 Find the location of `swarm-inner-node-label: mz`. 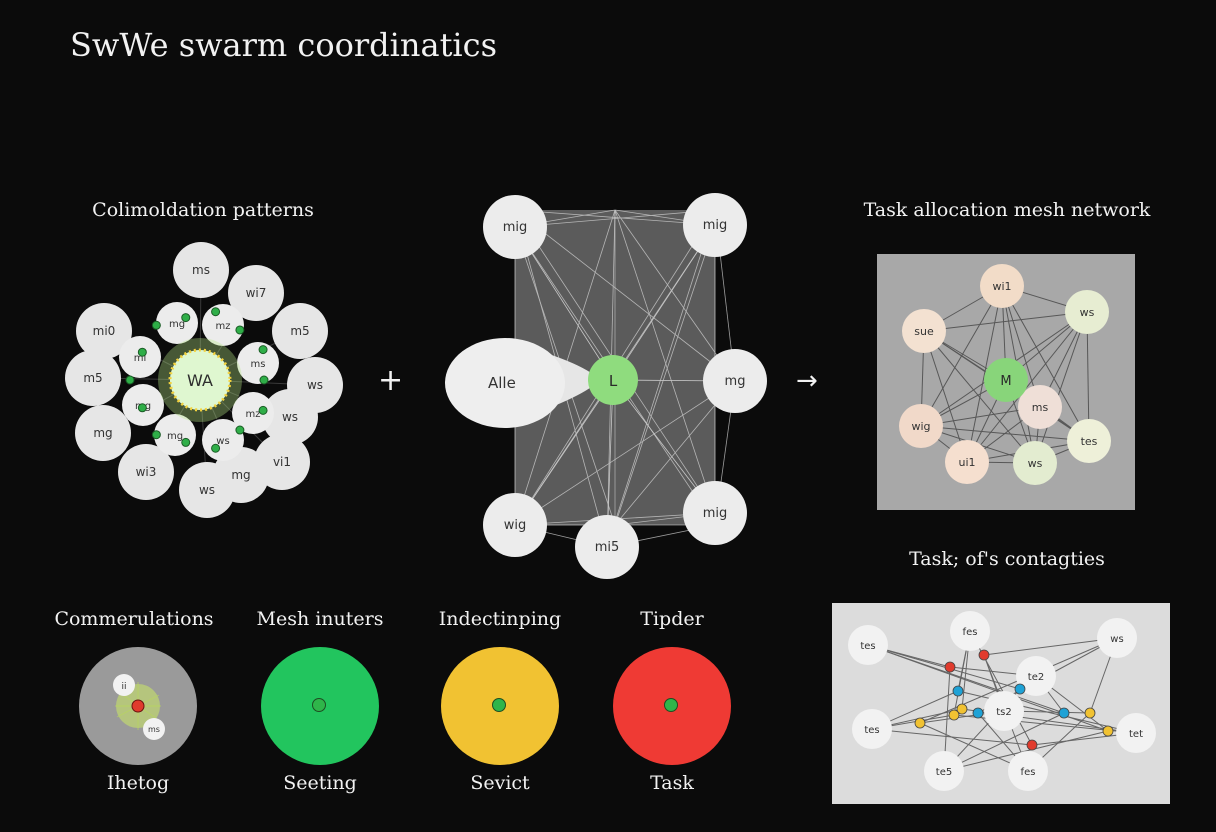

swarm-inner-node-label: mz is located at coordinates (253, 414).